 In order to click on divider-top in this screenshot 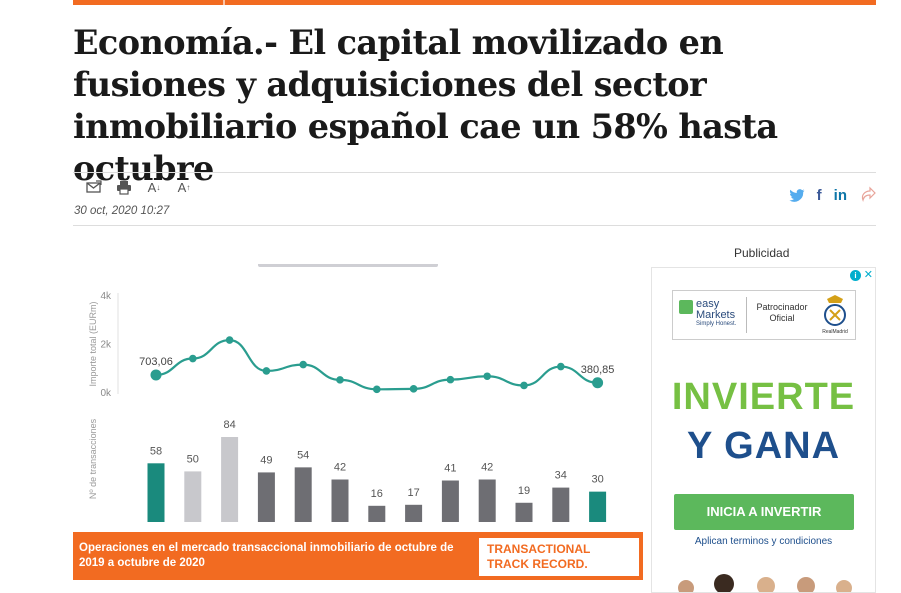, I will do `click(474, 172)`.